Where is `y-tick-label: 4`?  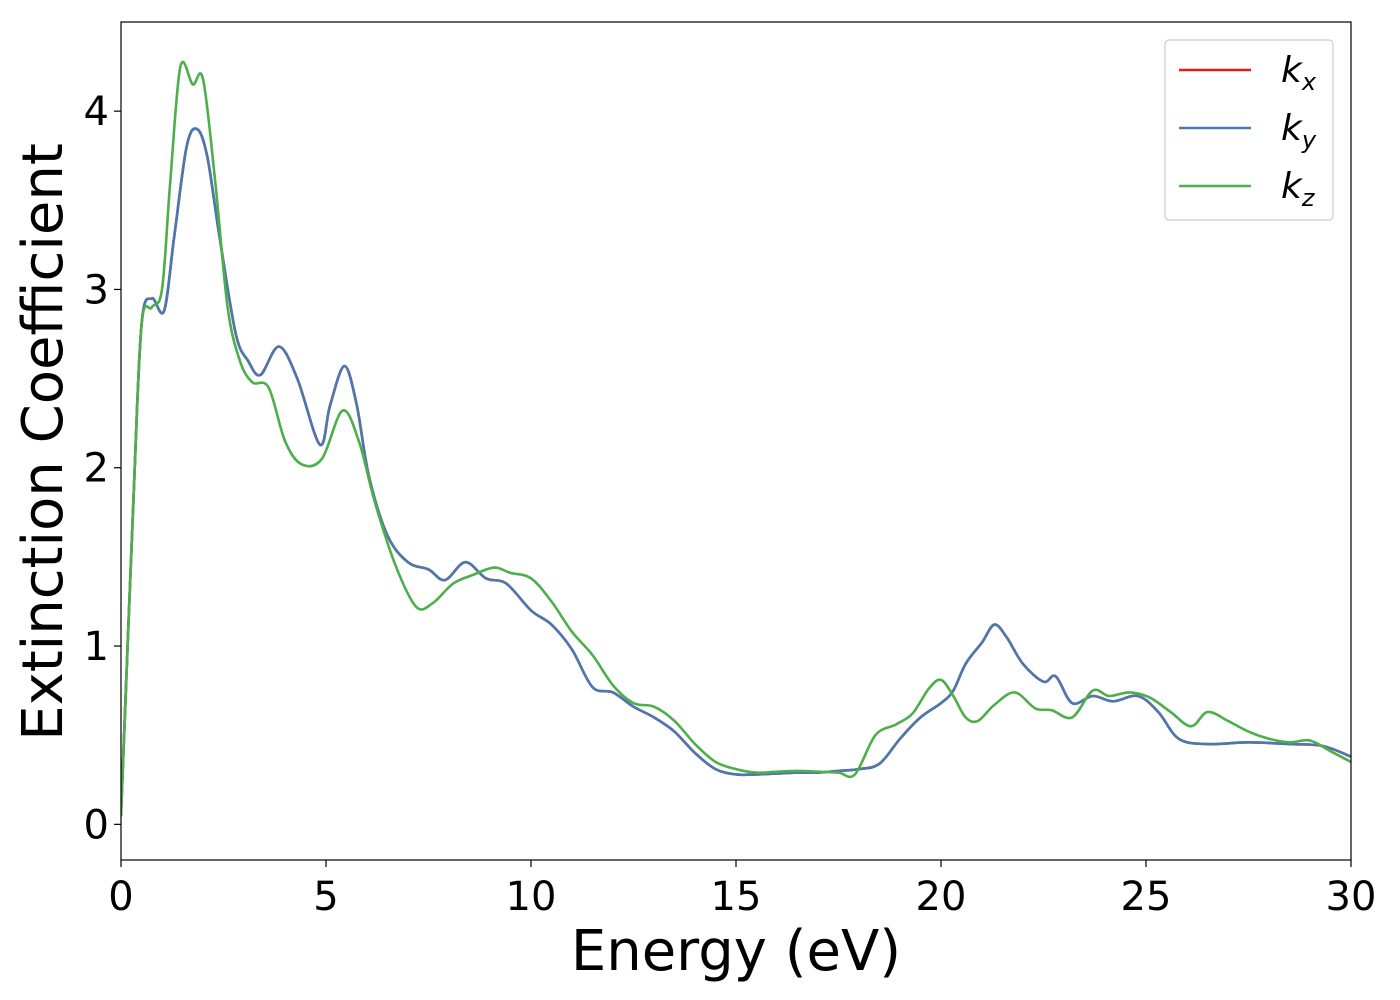 y-tick-label: 4 is located at coordinates (96, 112).